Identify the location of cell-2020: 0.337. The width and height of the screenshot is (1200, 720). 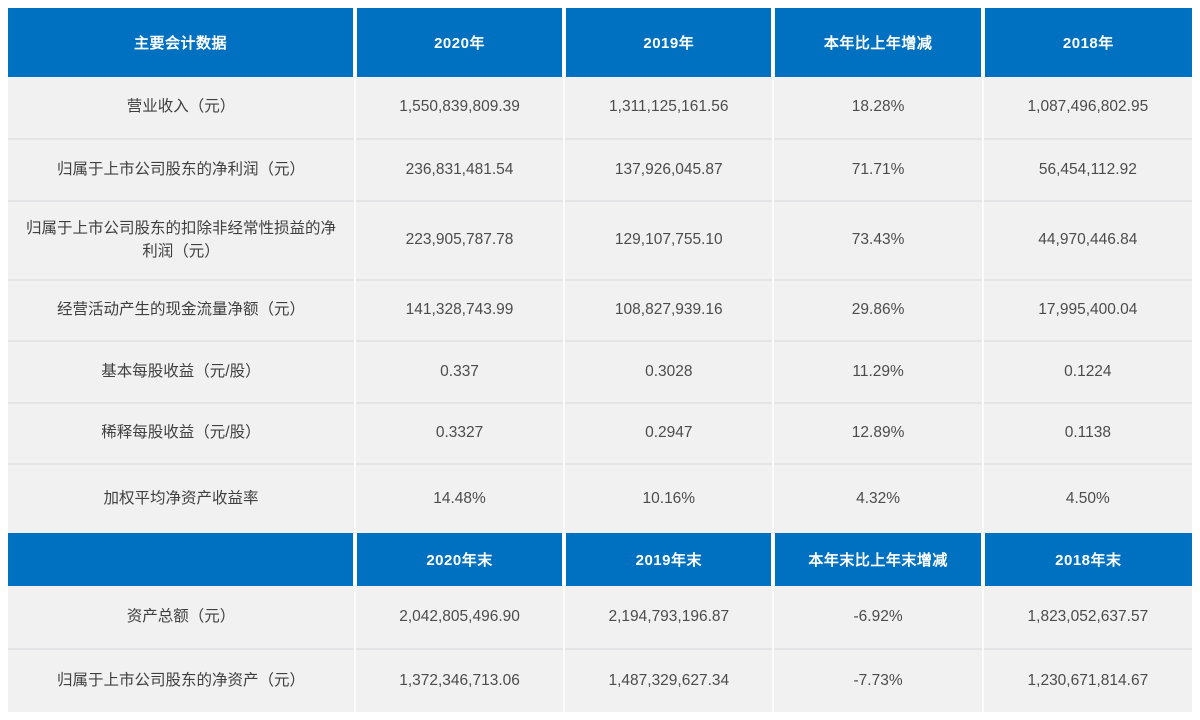
(459, 371).